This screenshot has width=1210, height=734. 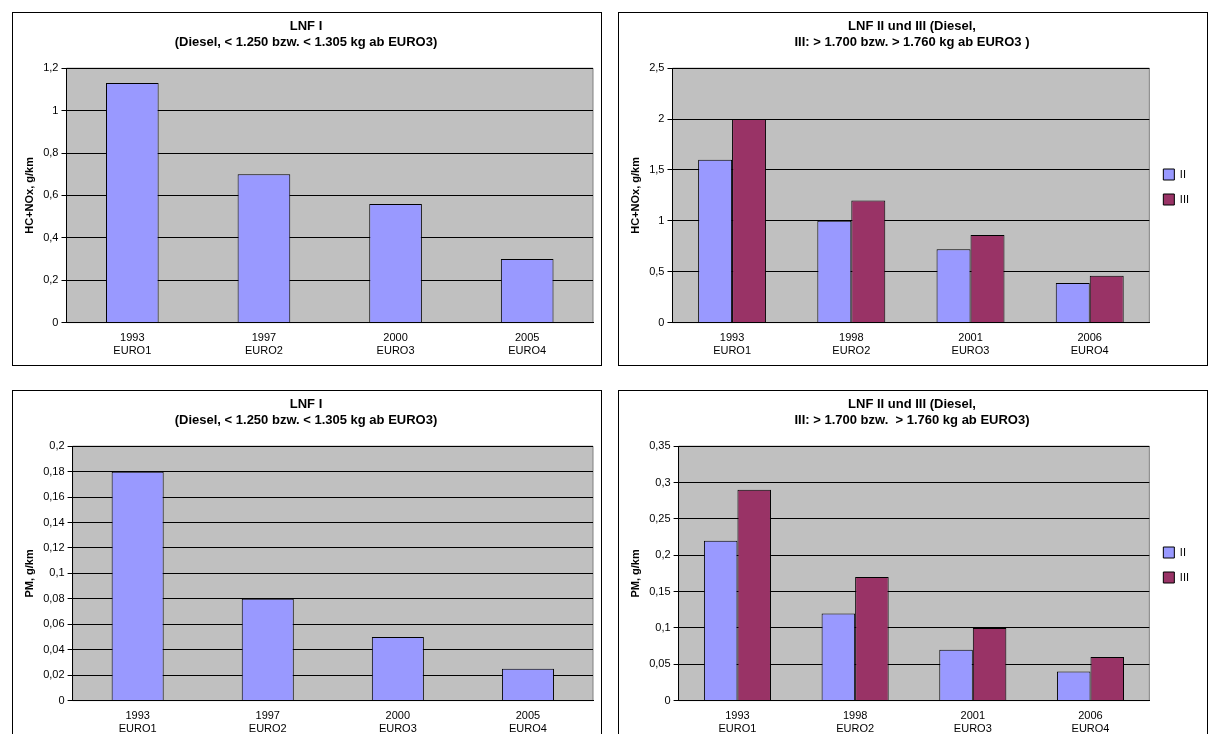 I want to click on y-tick-label: 0,3, so click(x=663, y=481).